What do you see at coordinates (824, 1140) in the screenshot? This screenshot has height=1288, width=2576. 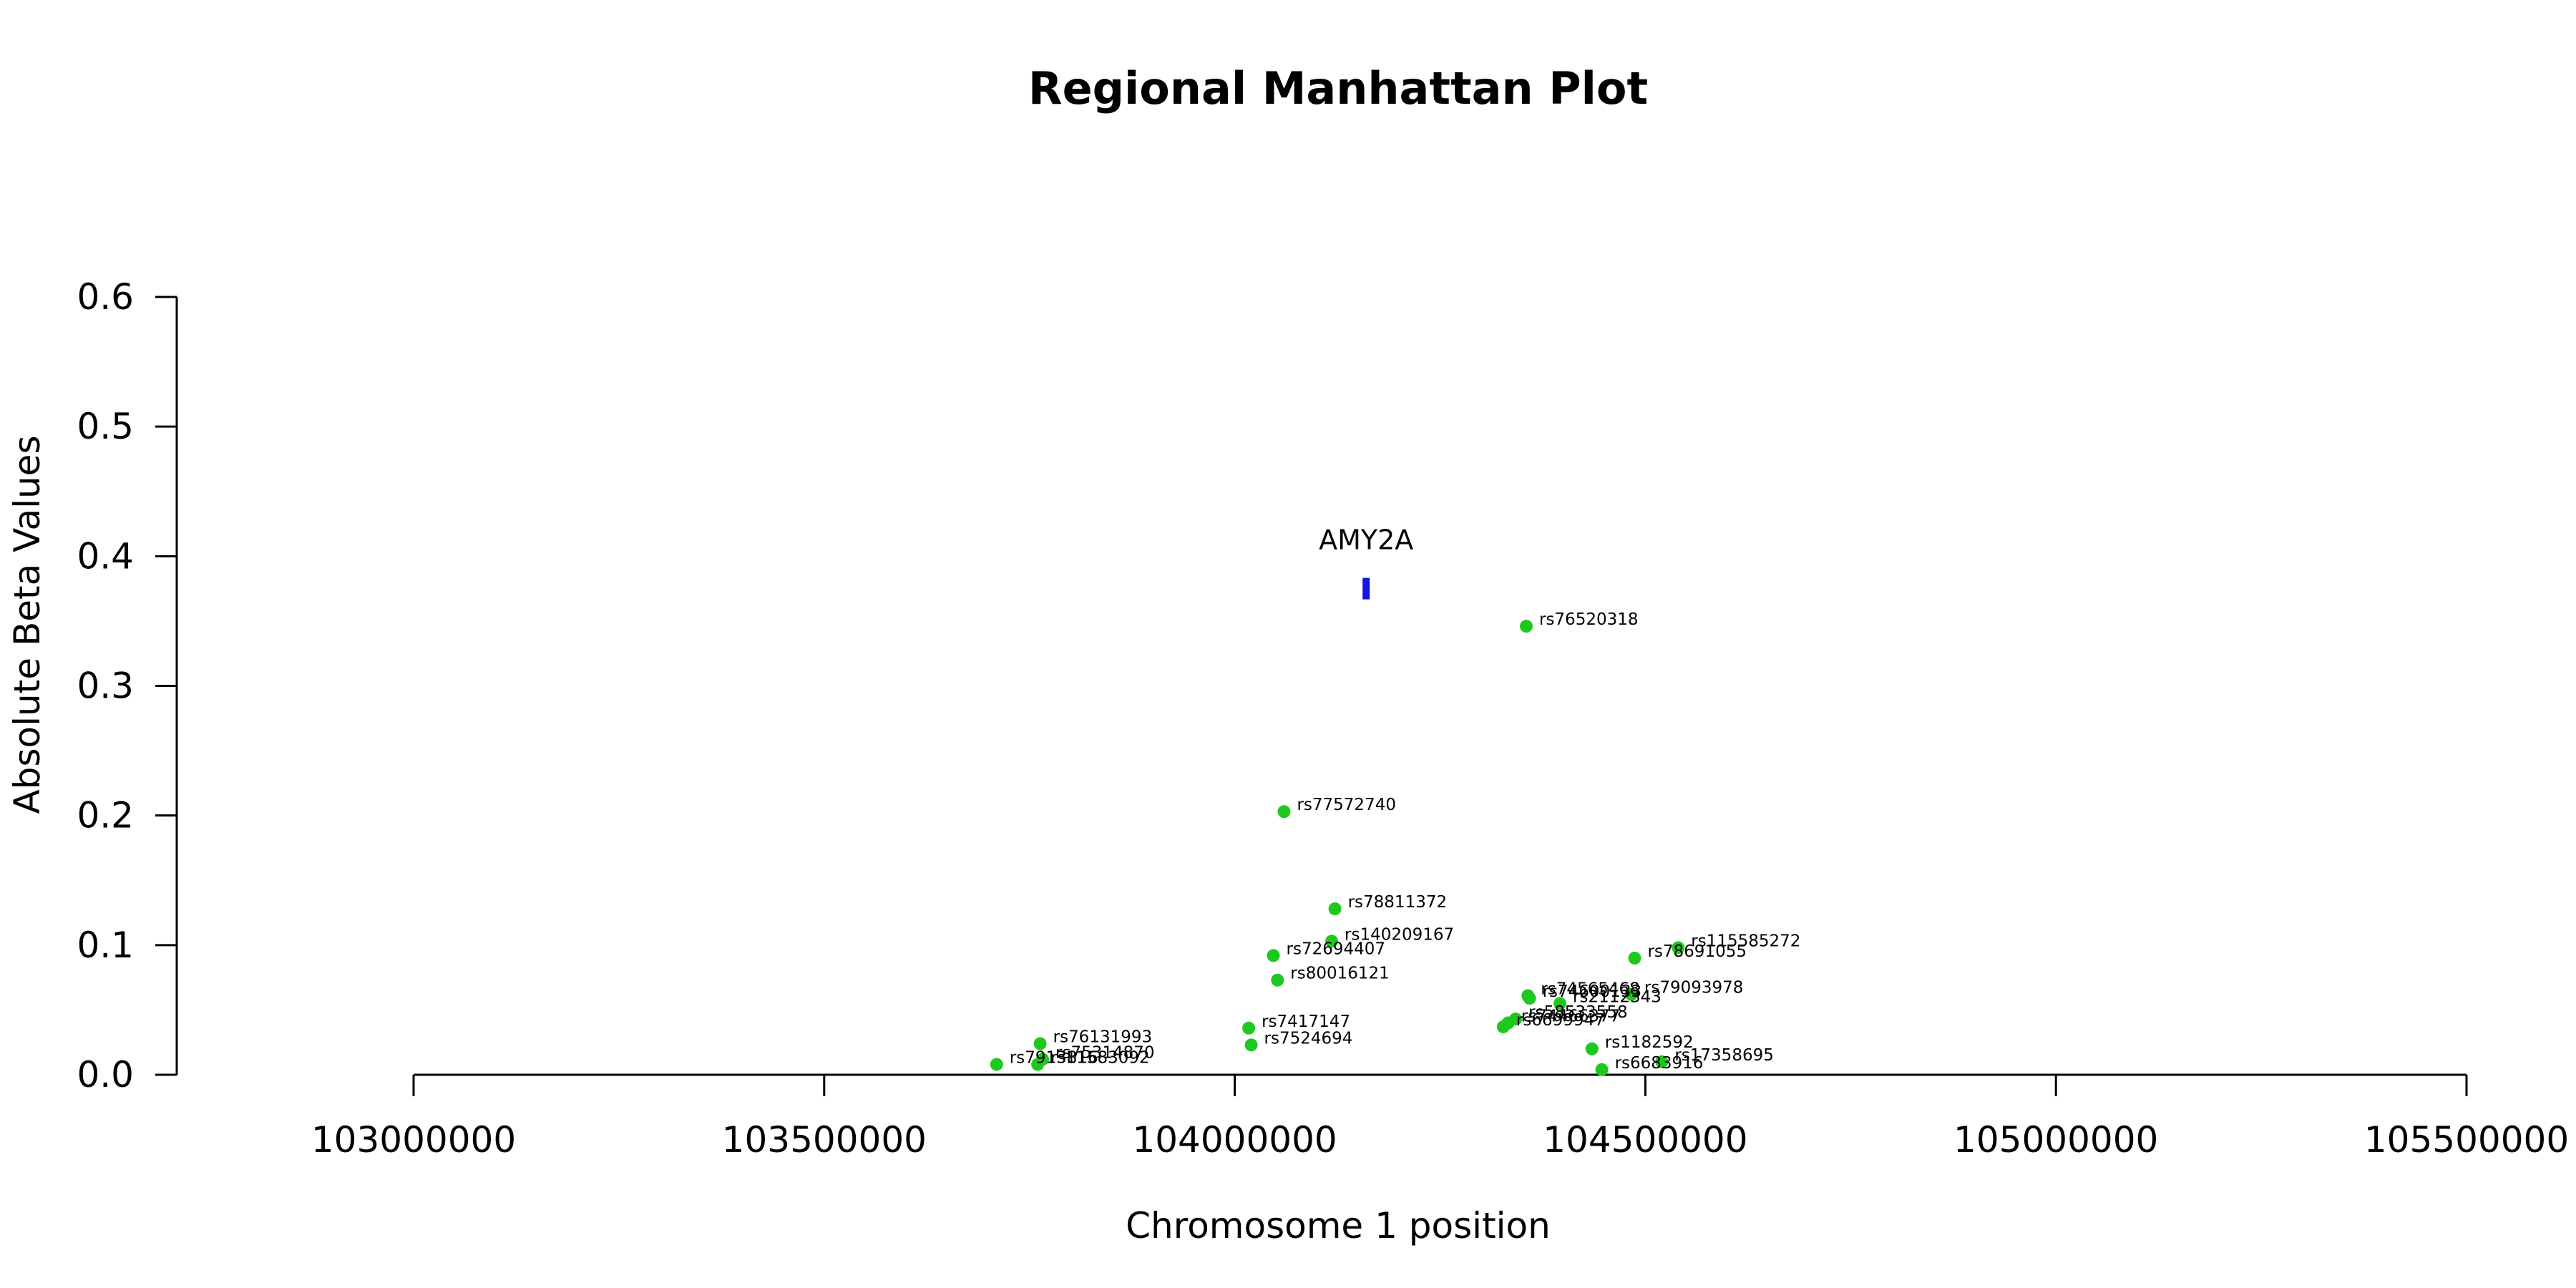 I see `x-tick-label: 103500000` at bounding box center [824, 1140].